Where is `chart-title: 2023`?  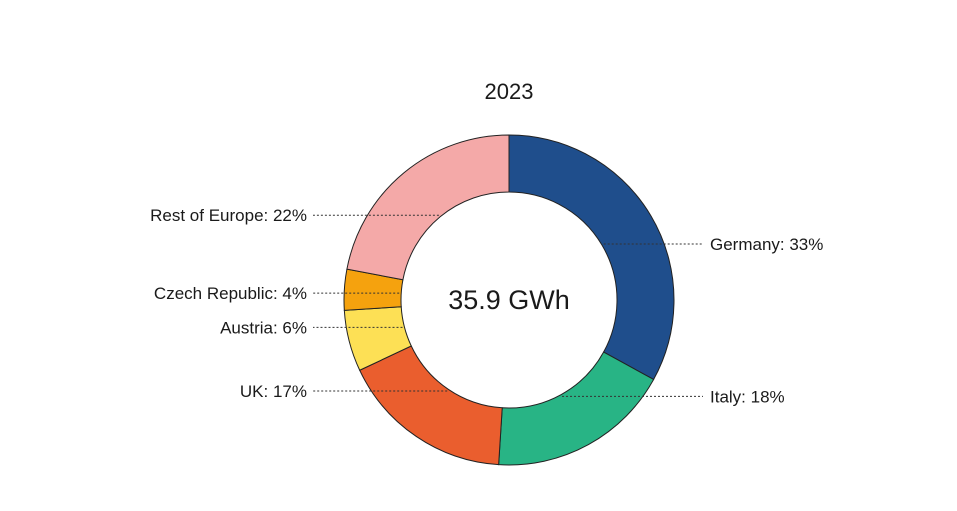
chart-title: 2023 is located at coordinates (509, 91).